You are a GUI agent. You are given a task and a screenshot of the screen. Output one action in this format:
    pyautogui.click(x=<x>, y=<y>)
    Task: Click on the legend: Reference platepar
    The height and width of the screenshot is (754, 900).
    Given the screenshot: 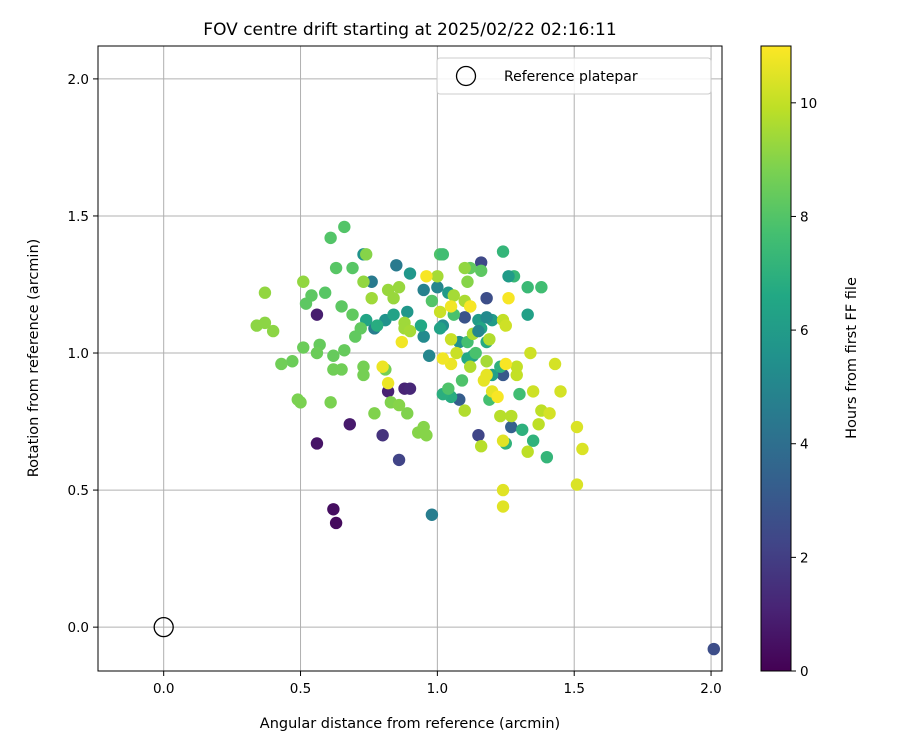 What is the action you would take?
    pyautogui.click(x=574, y=76)
    